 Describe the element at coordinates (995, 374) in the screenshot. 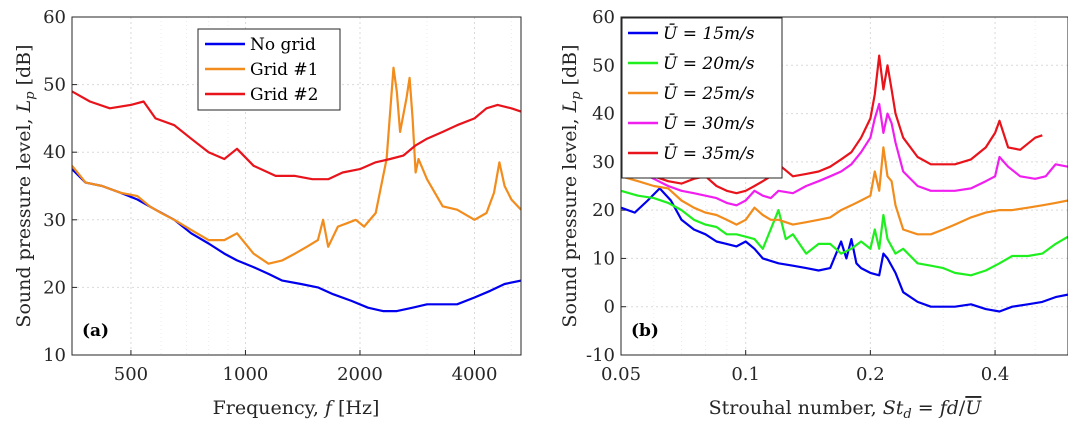

I see `panel-b-xtick-label: 0.4` at that location.